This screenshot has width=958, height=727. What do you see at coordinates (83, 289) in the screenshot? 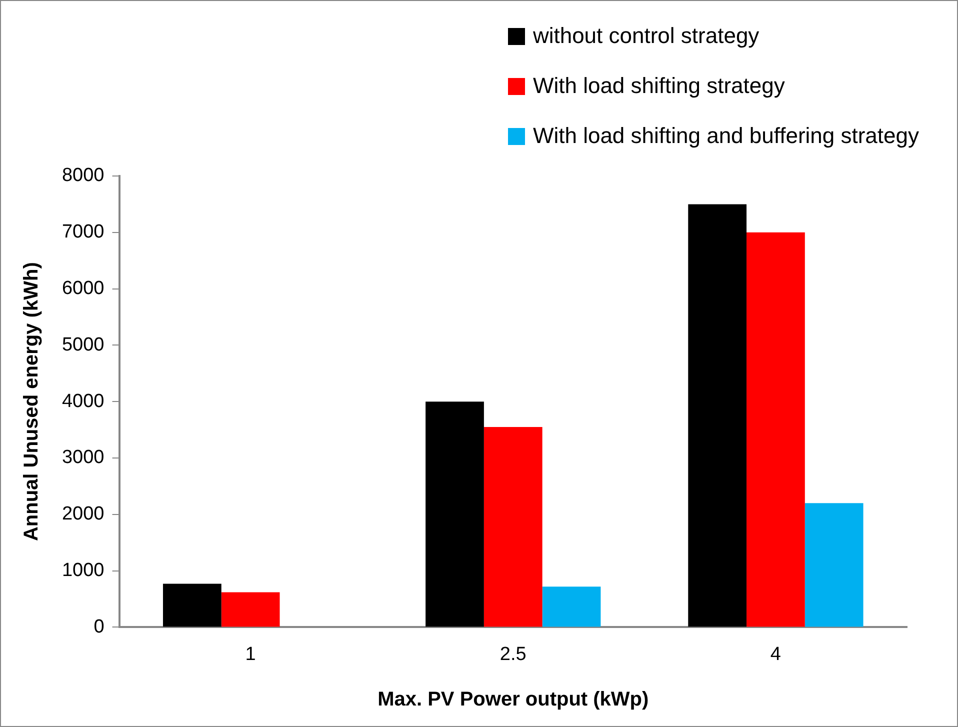
I see `y-tick-label: 6000` at bounding box center [83, 289].